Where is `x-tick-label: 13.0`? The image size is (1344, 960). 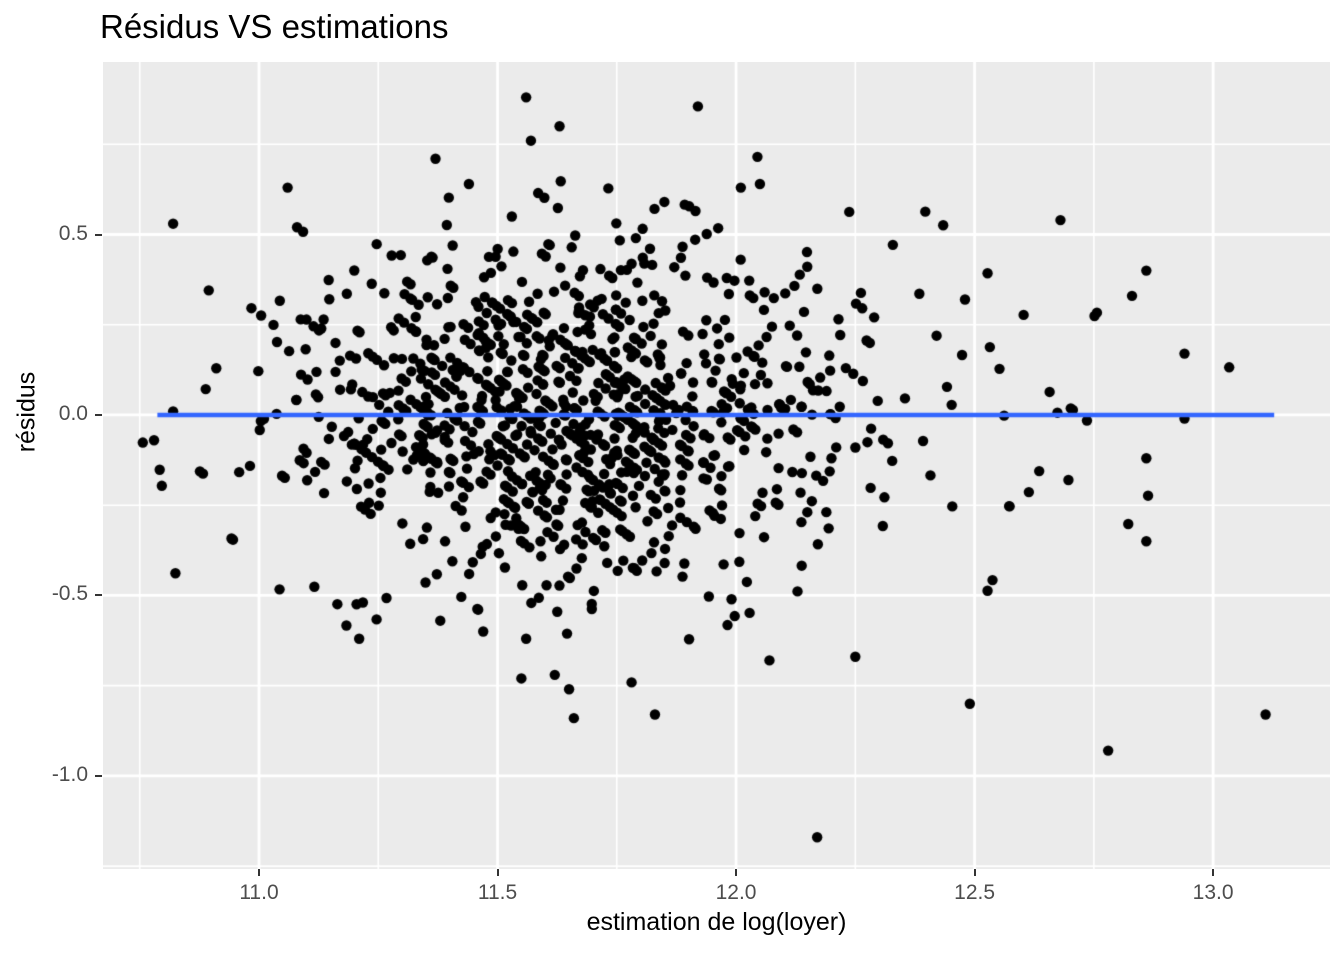
x-tick-label: 13.0 is located at coordinates (1213, 892).